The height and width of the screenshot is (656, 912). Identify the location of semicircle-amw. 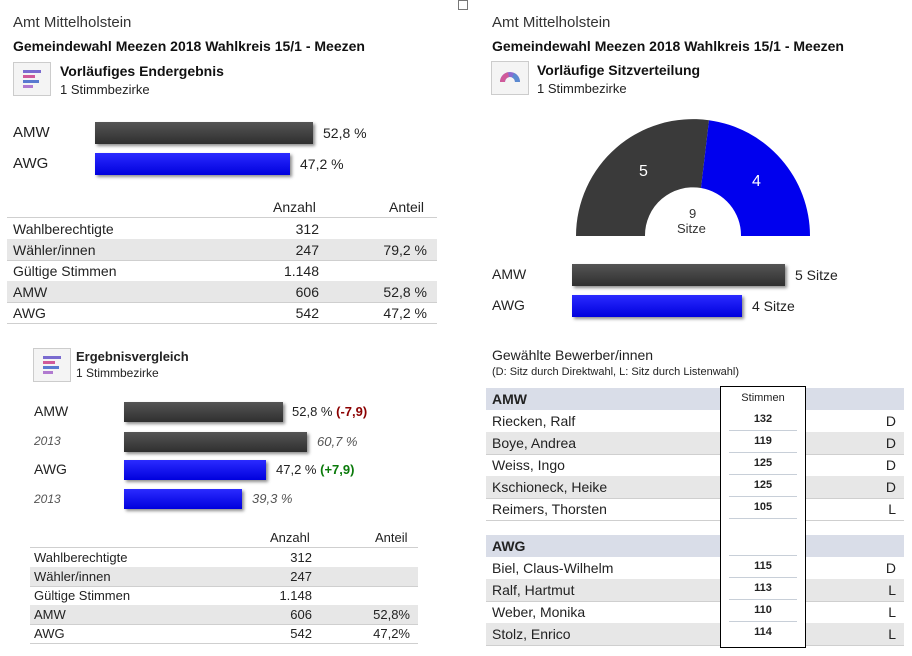
(642, 177).